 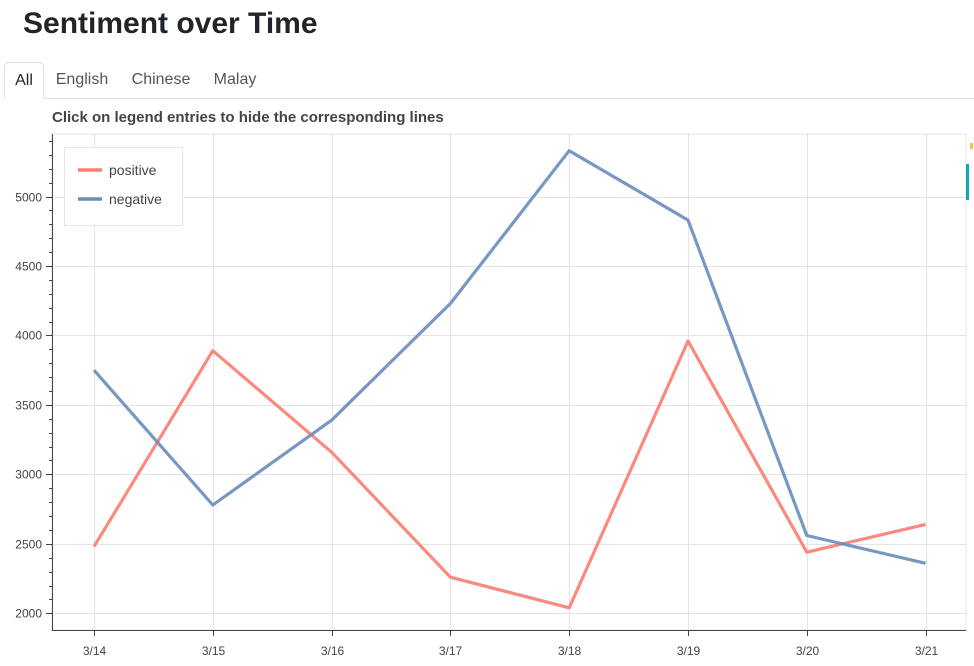 I want to click on x-tick-label: 3/16, so click(x=333, y=651).